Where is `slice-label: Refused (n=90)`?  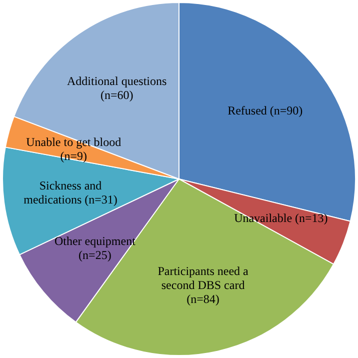
slice-label: Refused (n=90) is located at coordinates (265, 111).